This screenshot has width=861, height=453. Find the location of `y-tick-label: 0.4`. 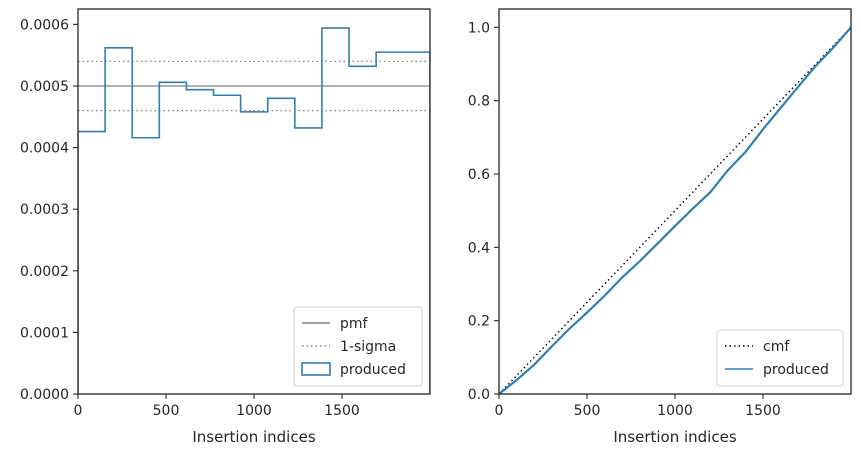

y-tick-label: 0.4 is located at coordinates (479, 248).